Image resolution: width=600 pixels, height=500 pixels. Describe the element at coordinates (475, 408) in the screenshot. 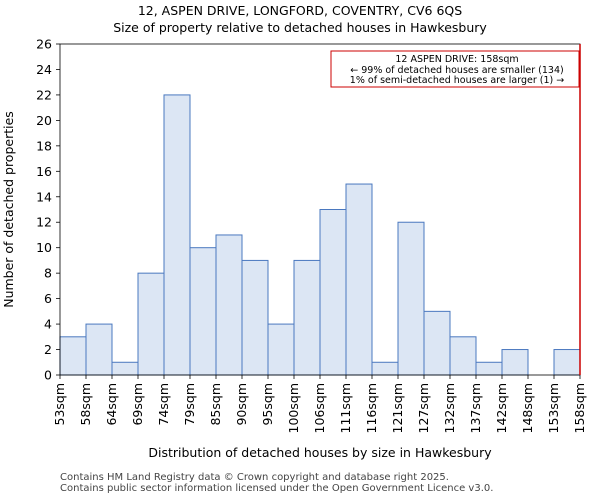

I see `x-tick-label: 137sqm` at that location.